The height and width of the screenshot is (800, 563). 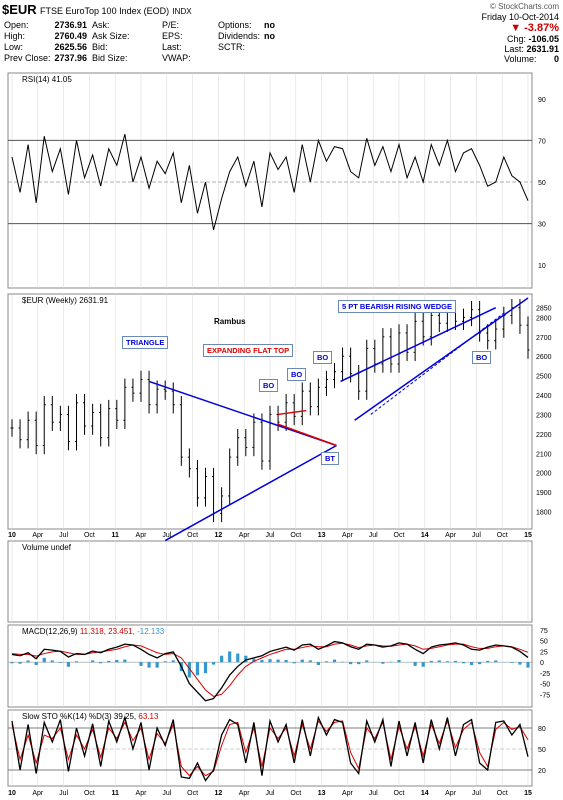 What do you see at coordinates (65, 300) in the screenshot?
I see `price-title: $EUR (Weekly) 2631.91` at bounding box center [65, 300].